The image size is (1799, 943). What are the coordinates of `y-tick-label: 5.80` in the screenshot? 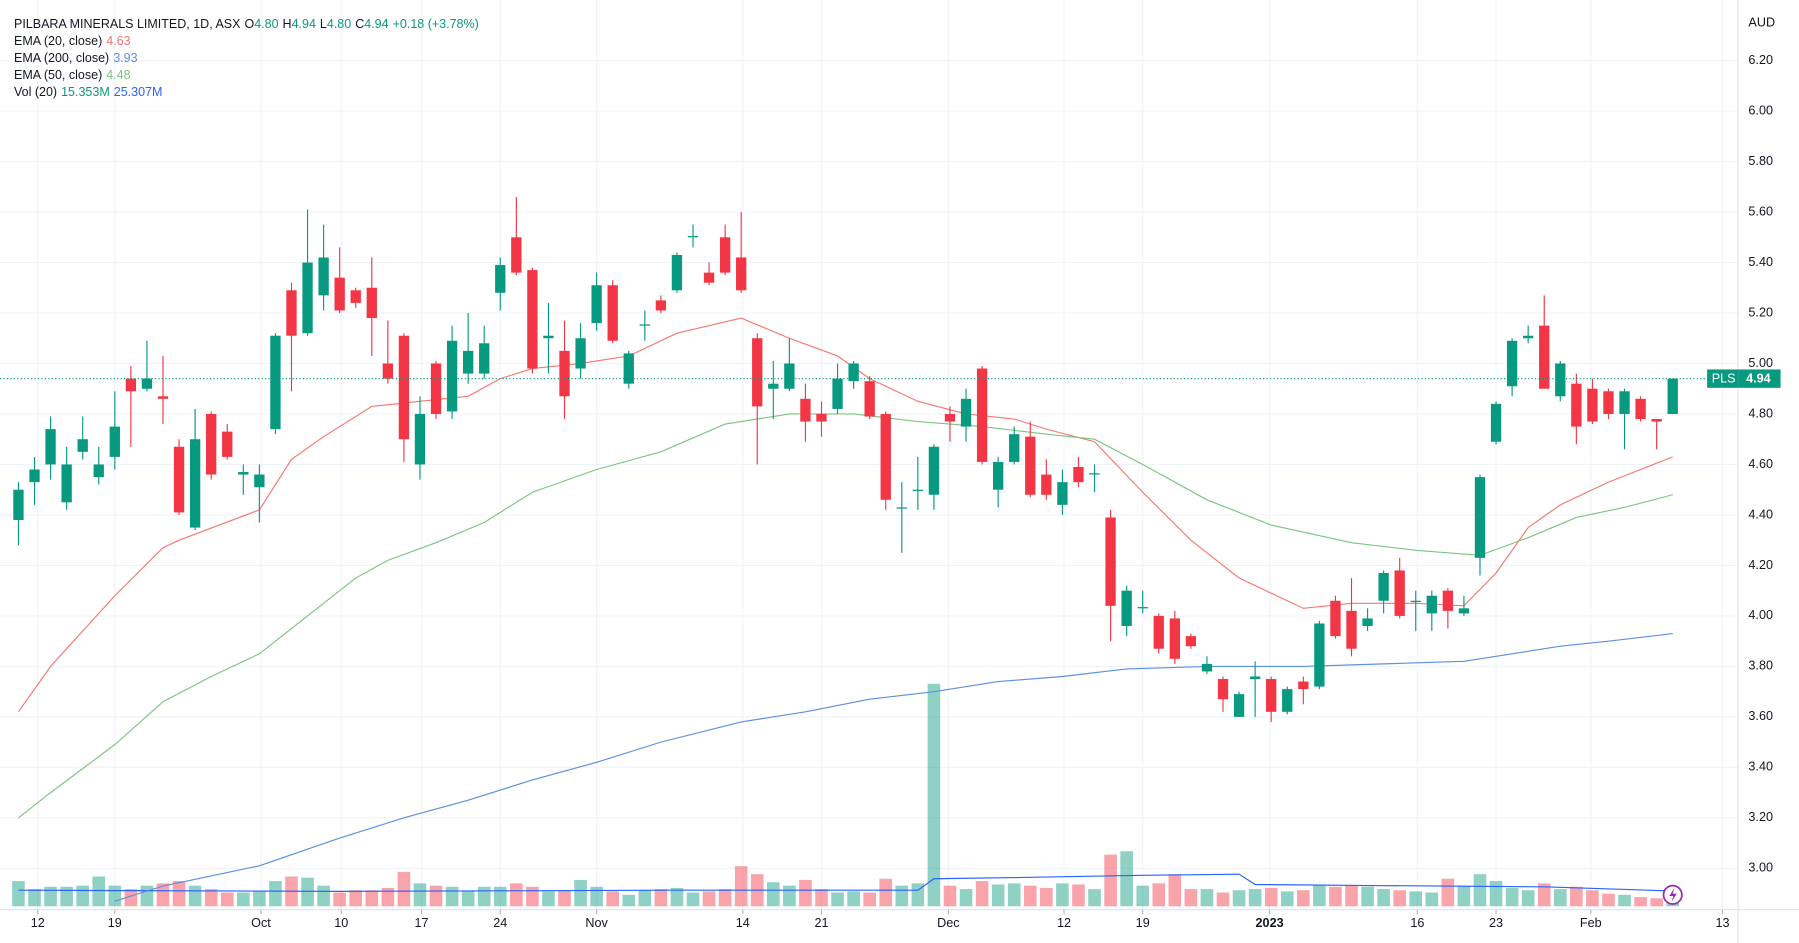 It's located at (1760, 161).